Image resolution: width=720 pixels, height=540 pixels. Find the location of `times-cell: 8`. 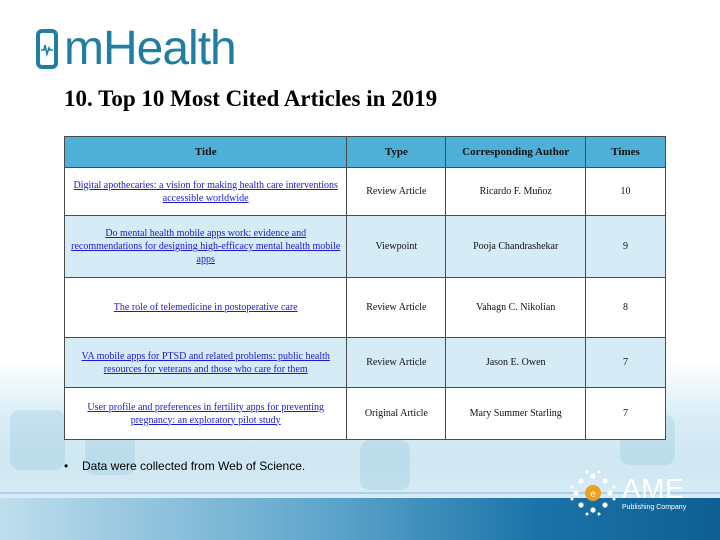

times-cell: 8 is located at coordinates (625, 307).